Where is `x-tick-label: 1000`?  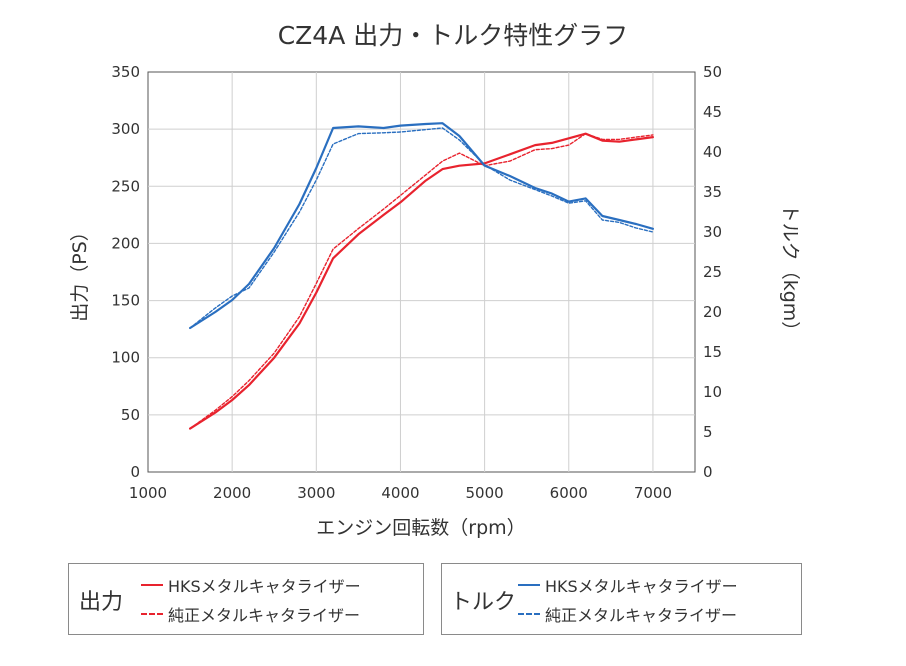
x-tick-label: 1000 is located at coordinates (148, 493).